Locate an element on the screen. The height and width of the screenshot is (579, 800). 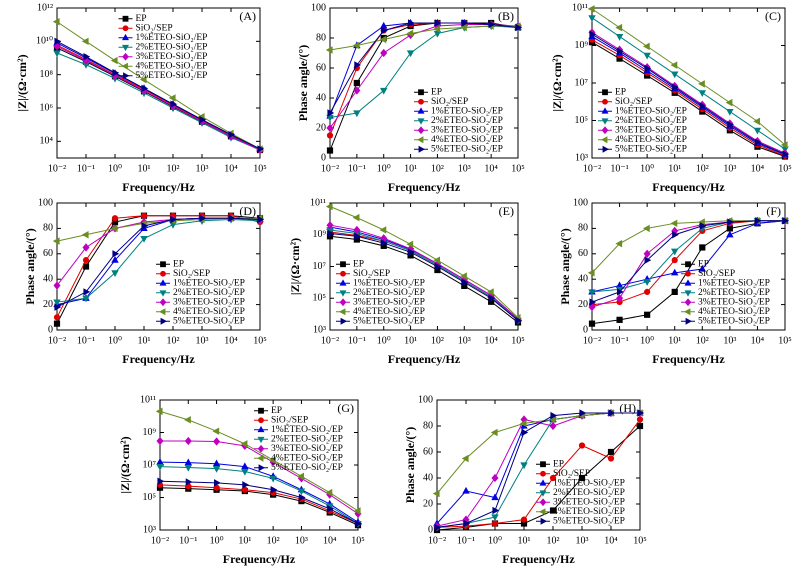
y-tick-label: 10⁴ is located at coordinates (47, 141).